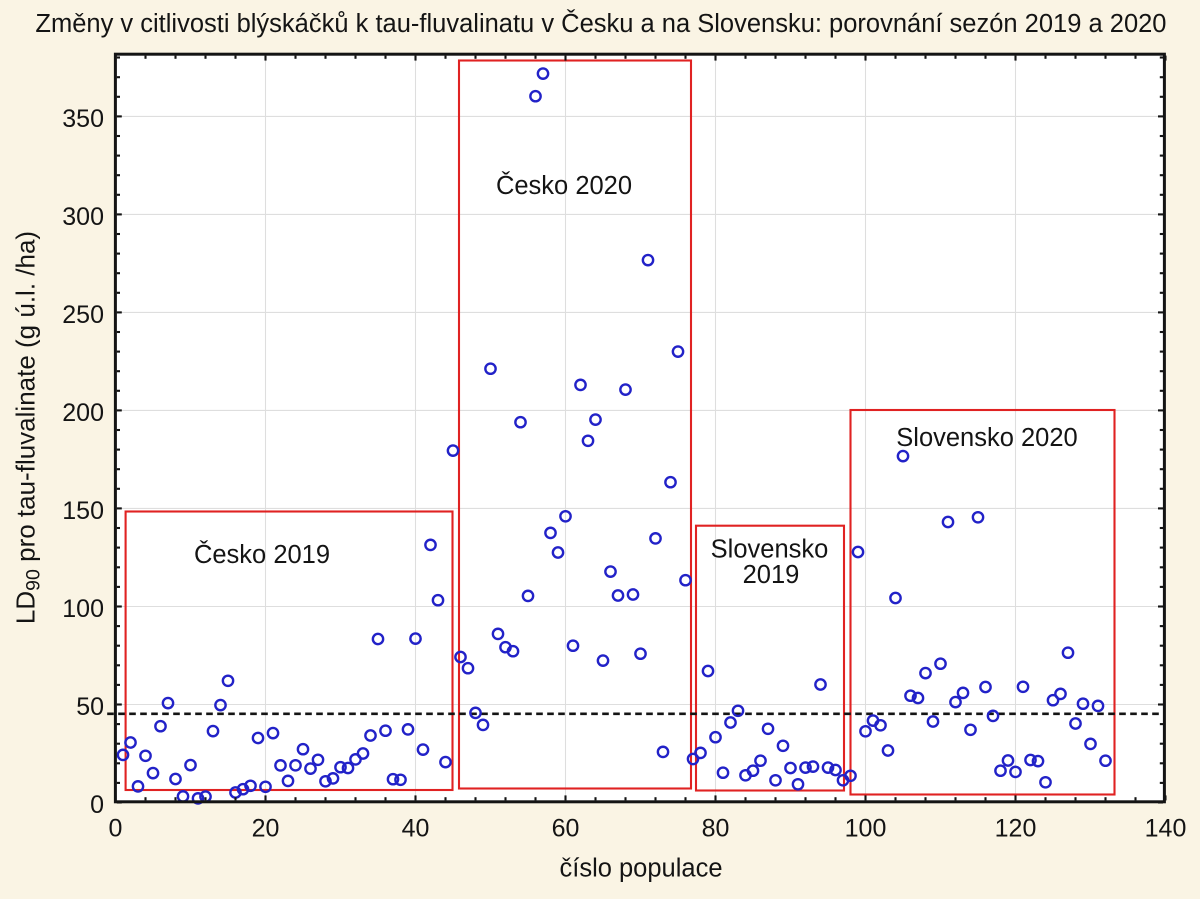 Image resolution: width=1200 pixels, height=899 pixels. What do you see at coordinates (28, 427) in the screenshot?
I see `svg-text:LD90 pro tau-fluvalinate (g ú.: LD90 pro tau-fluvalinate (g ú.l. /ha)` at bounding box center [28, 427].